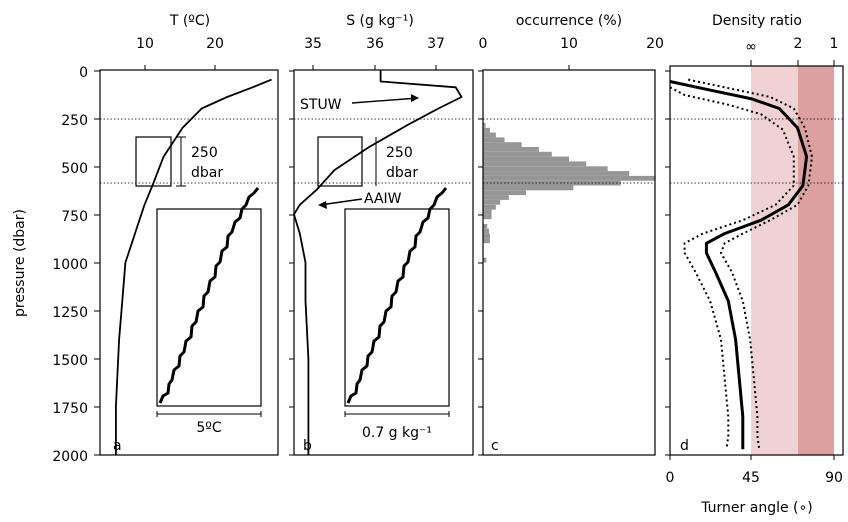  Describe the element at coordinates (313, 44) in the screenshot. I see `panel-b-x-tick: 35` at that location.